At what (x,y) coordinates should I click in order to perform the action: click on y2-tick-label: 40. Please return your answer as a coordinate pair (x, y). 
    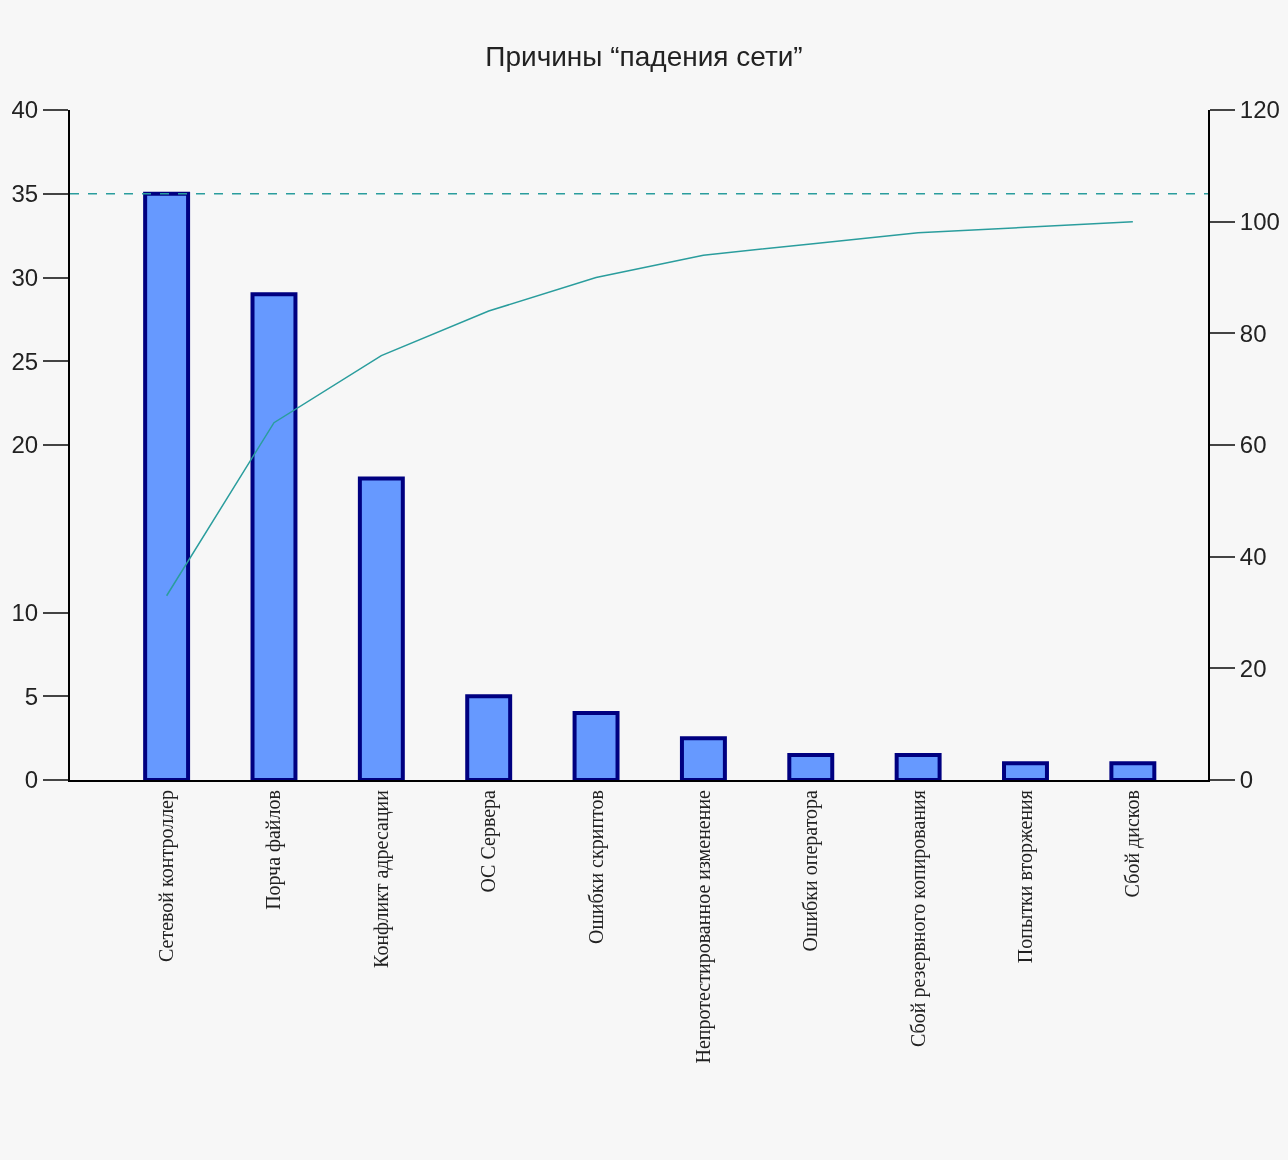
    Looking at the image, I should click on (1253, 557).